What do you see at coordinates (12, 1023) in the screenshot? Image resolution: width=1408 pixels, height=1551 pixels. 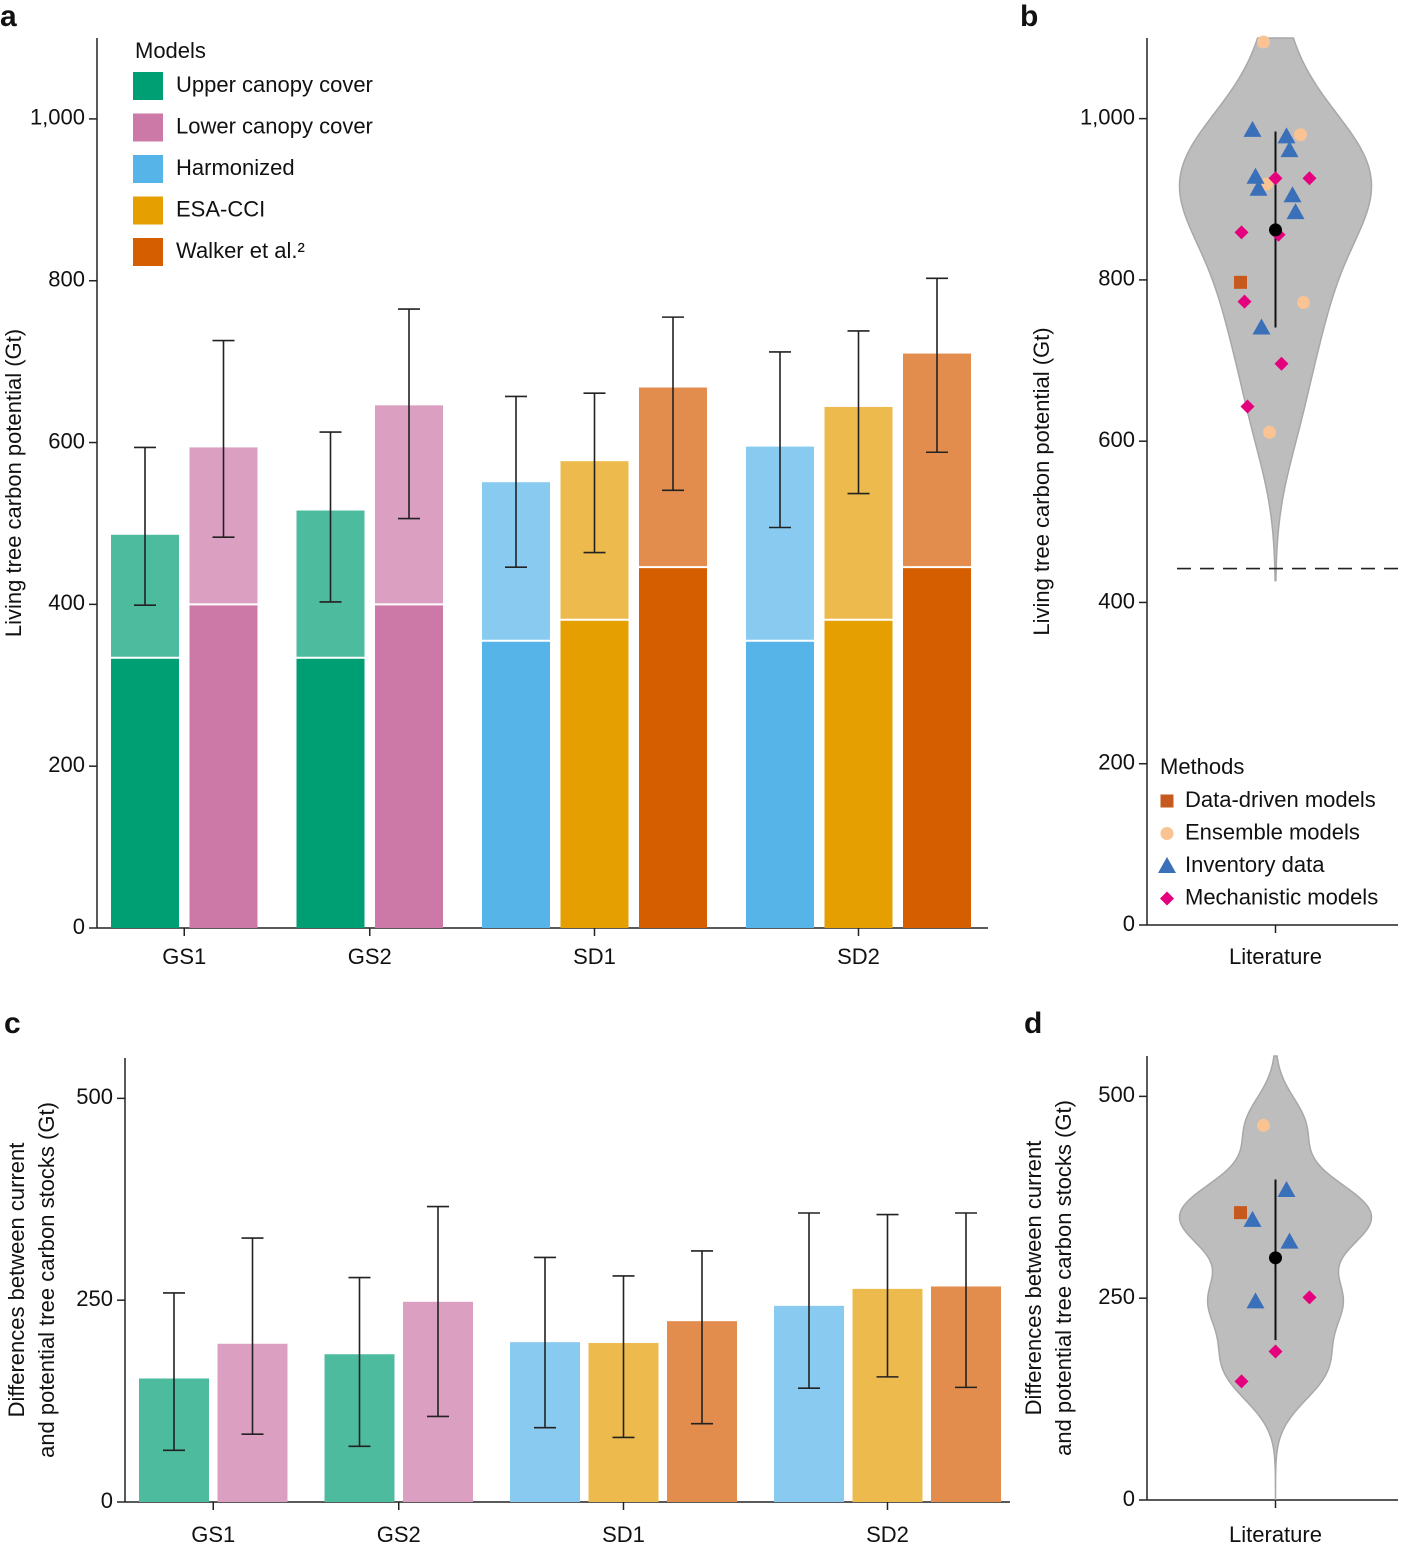 I see `panel-label: c` at bounding box center [12, 1023].